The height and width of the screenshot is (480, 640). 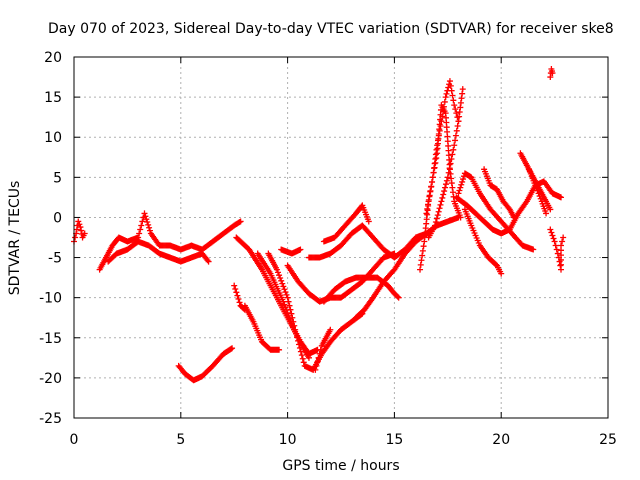 What do you see at coordinates (608, 440) in the screenshot?
I see `x-tick-label: 25` at bounding box center [608, 440].